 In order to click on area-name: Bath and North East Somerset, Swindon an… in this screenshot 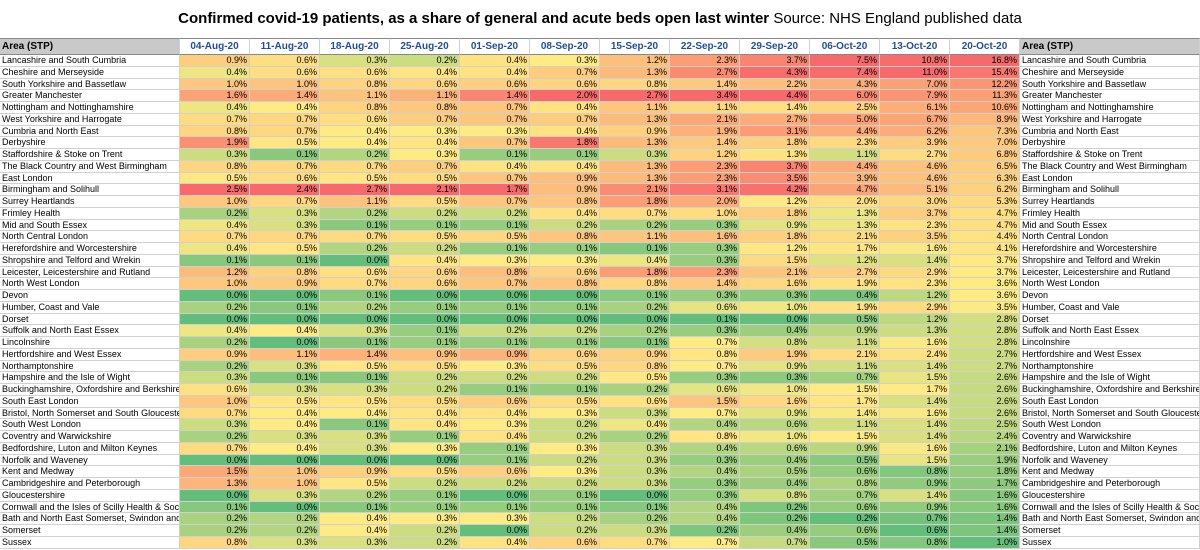, I will do `click(1110, 519)`.